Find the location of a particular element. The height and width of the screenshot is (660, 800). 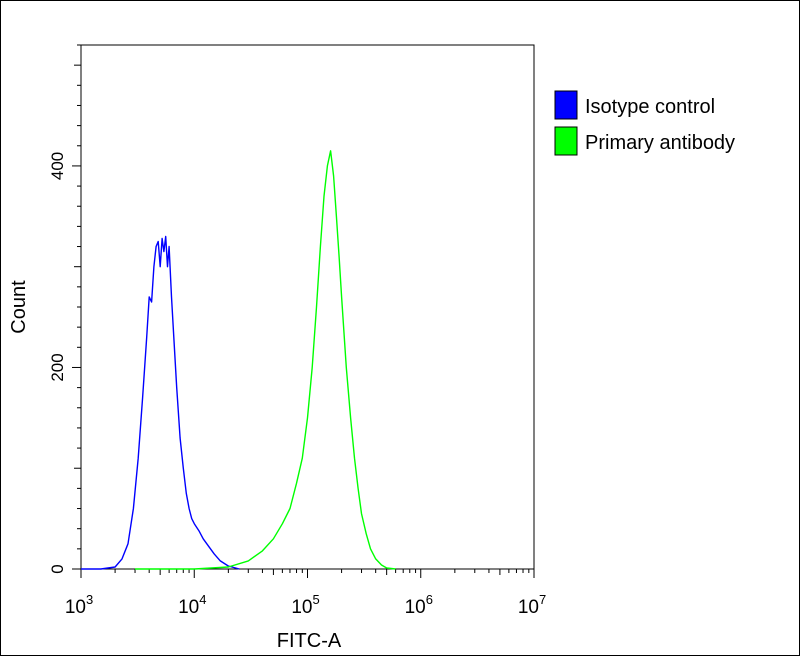

x-tick-label: 10⁵ is located at coordinates (305, 605).